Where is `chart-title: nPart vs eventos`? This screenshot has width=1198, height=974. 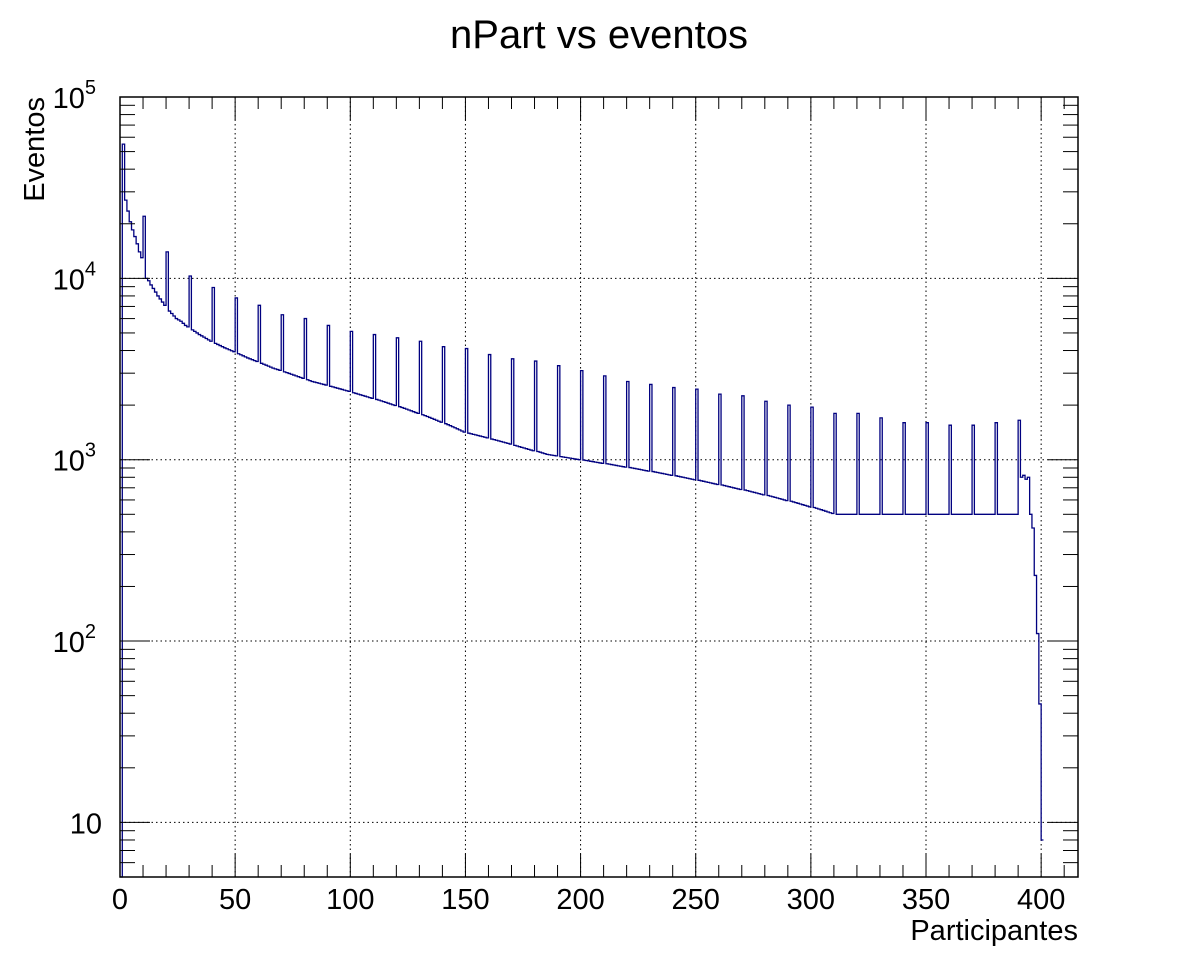
chart-title: nPart vs eventos is located at coordinates (599, 35).